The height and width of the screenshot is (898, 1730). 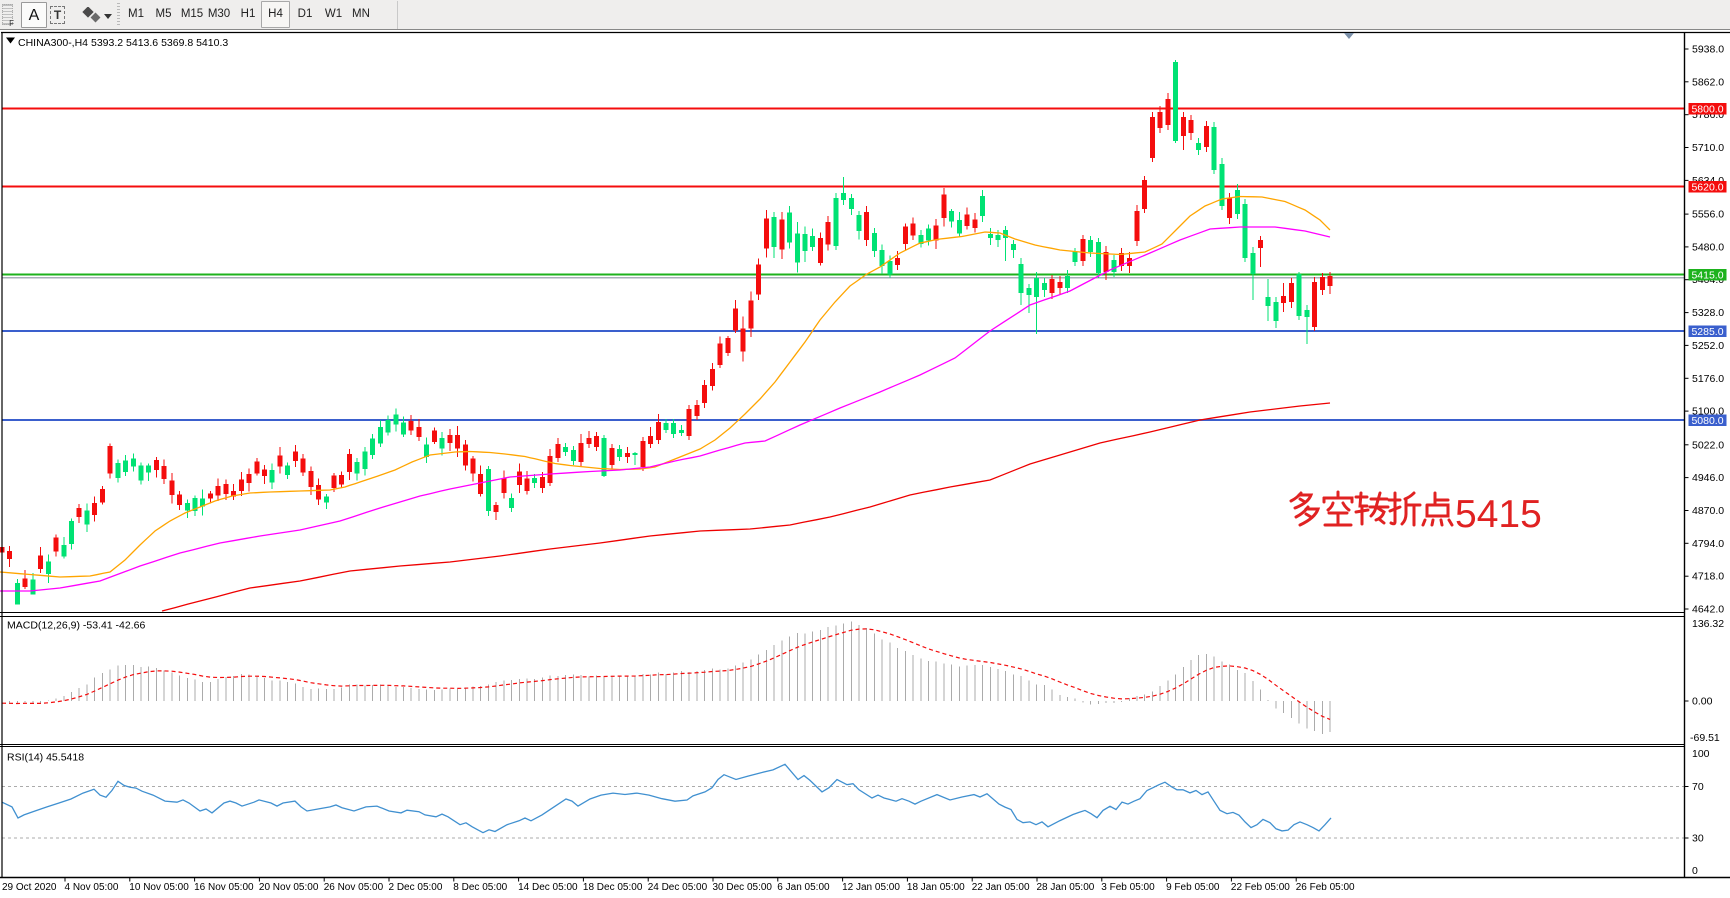 I want to click on svg-text: MACD(12,26,9) -53.41 -42.66, so click(x=76, y=626).